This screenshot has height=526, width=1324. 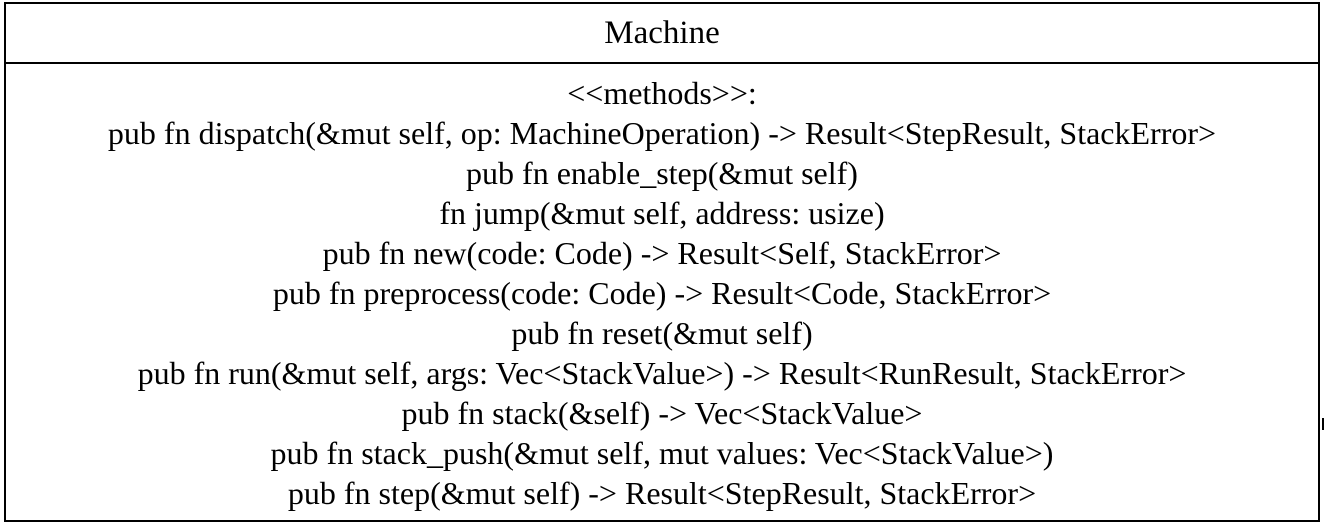 I want to click on method-jump: fn jump(&mut self, address: usize), so click(x=662, y=213).